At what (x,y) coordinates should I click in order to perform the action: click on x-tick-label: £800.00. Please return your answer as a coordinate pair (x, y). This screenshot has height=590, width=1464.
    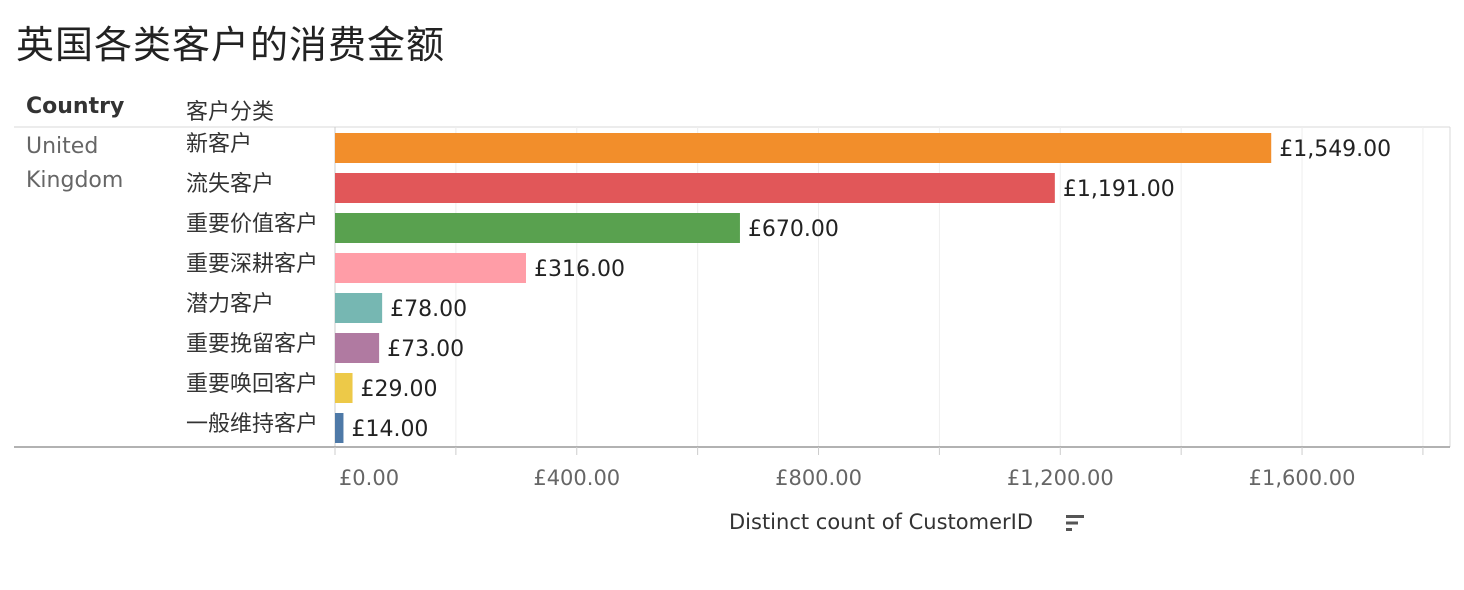
    Looking at the image, I should click on (818, 478).